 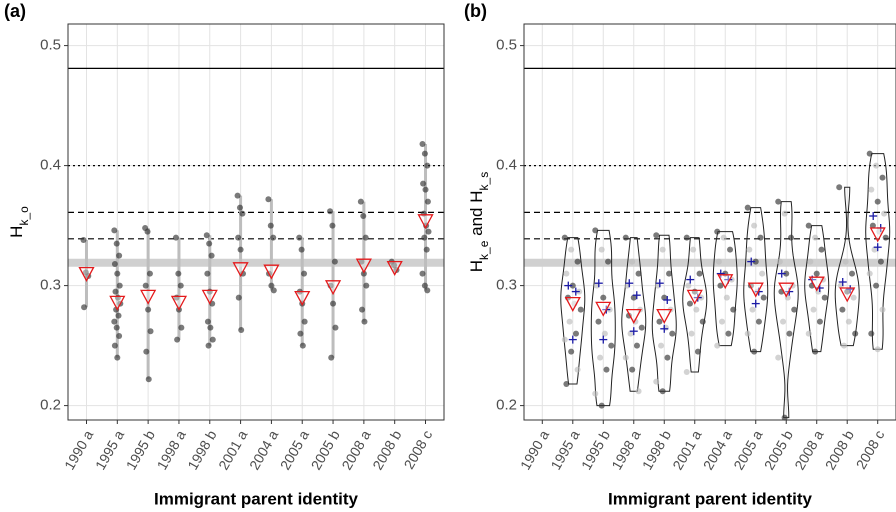 I want to click on x-tick-label: 1998 a, so click(x=170, y=449).